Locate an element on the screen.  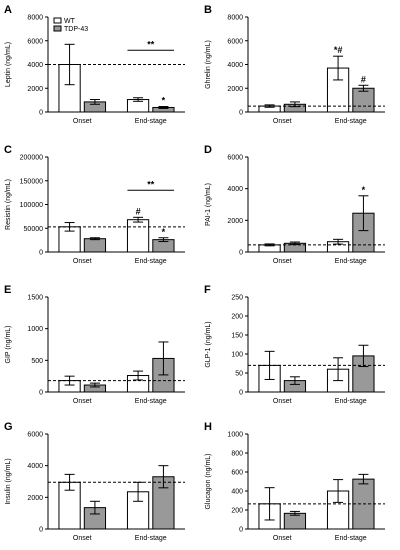
panel-a-letter: A is located at coordinates (8, 10).